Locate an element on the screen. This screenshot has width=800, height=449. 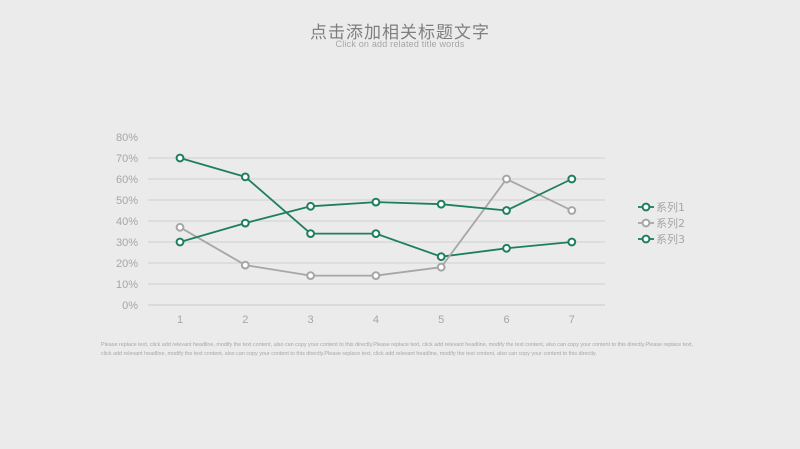
y-tick-label: 50% is located at coordinates (127, 201).